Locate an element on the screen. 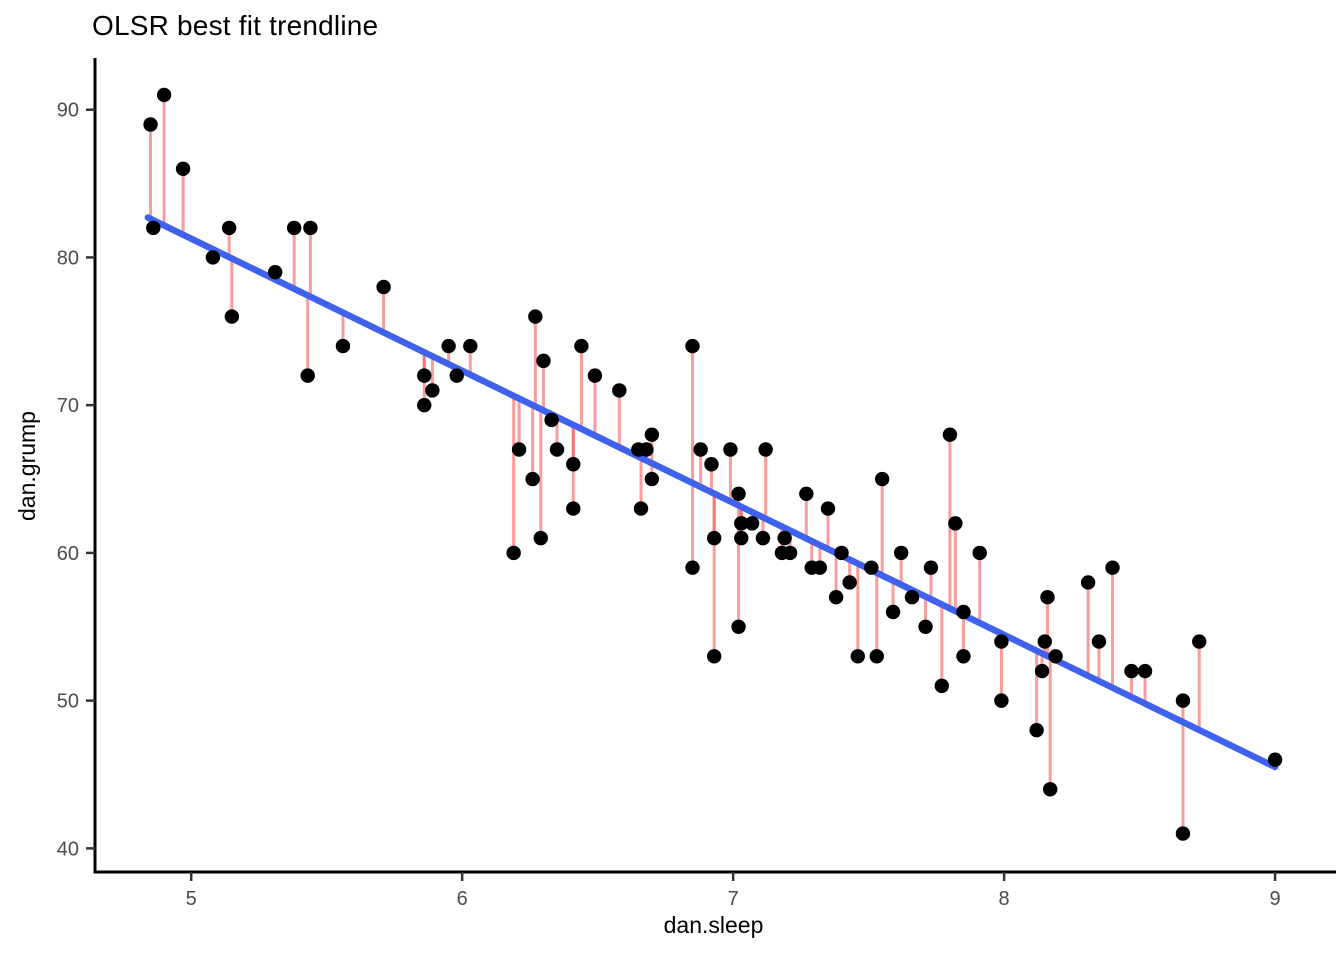  y-tick-label: 60 is located at coordinates (68, 554).